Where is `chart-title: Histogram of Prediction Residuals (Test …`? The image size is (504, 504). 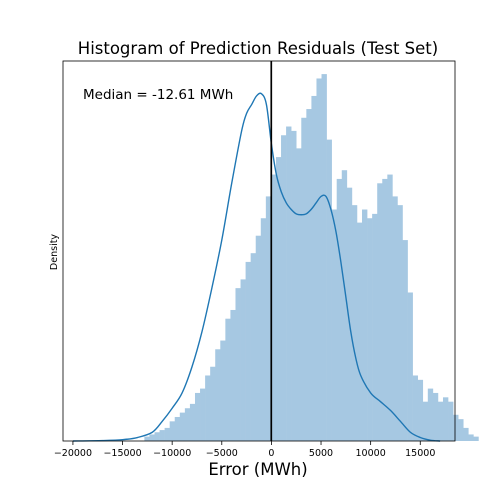 chart-title: Histogram of Prediction Residuals (Test … is located at coordinates (258, 48).